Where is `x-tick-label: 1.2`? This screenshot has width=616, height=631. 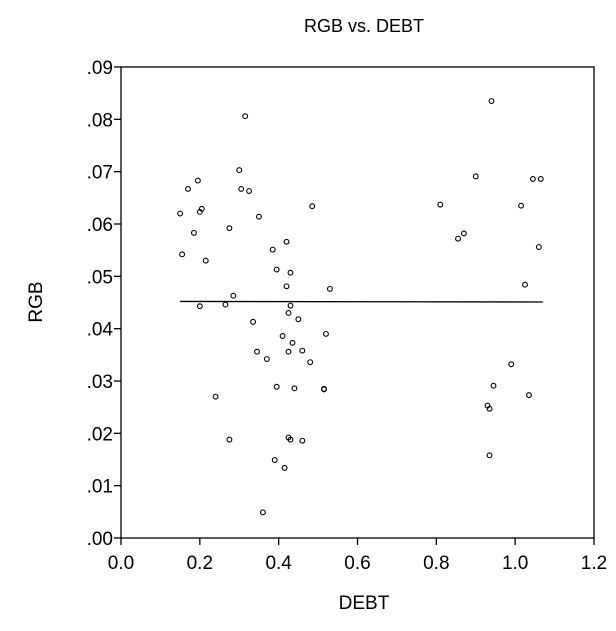
x-tick-label: 1.2 is located at coordinates (594, 563).